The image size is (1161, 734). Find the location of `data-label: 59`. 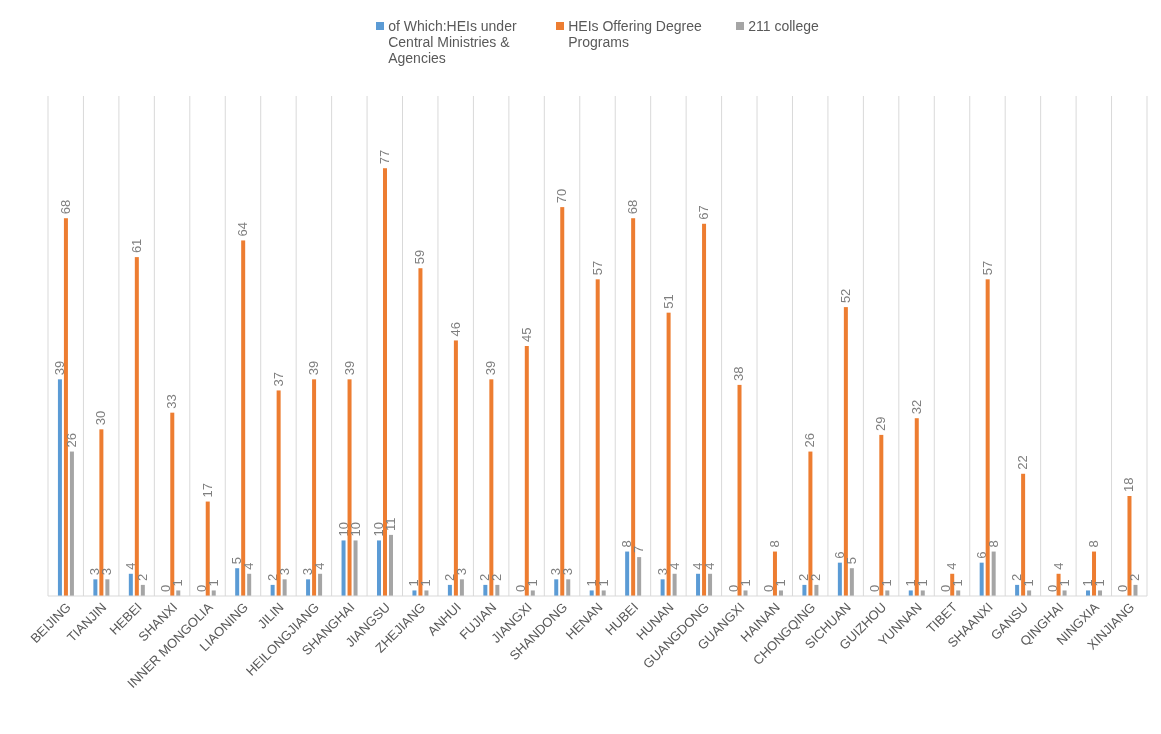

data-label: 59 is located at coordinates (420, 257).